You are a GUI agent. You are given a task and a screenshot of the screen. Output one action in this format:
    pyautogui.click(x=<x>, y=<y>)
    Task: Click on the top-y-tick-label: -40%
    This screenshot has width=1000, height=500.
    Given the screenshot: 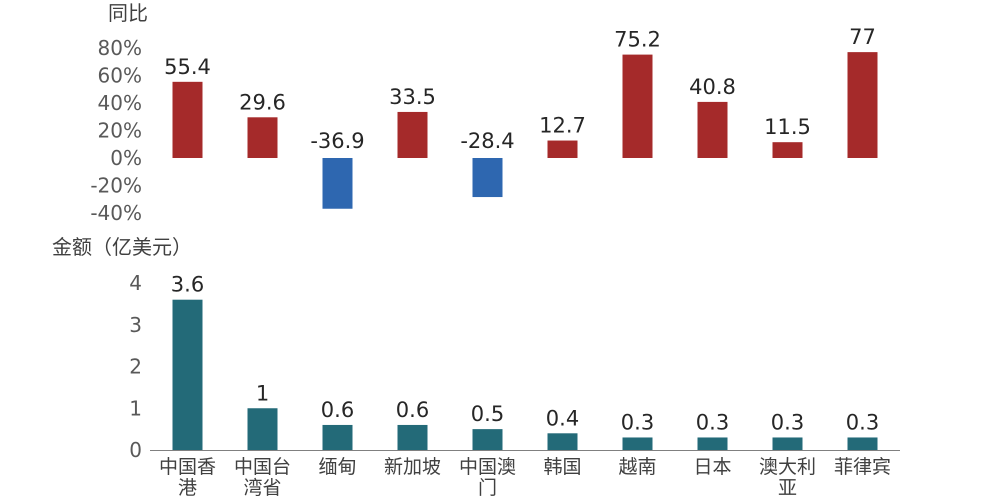 What is the action you would take?
    pyautogui.click(x=116, y=213)
    